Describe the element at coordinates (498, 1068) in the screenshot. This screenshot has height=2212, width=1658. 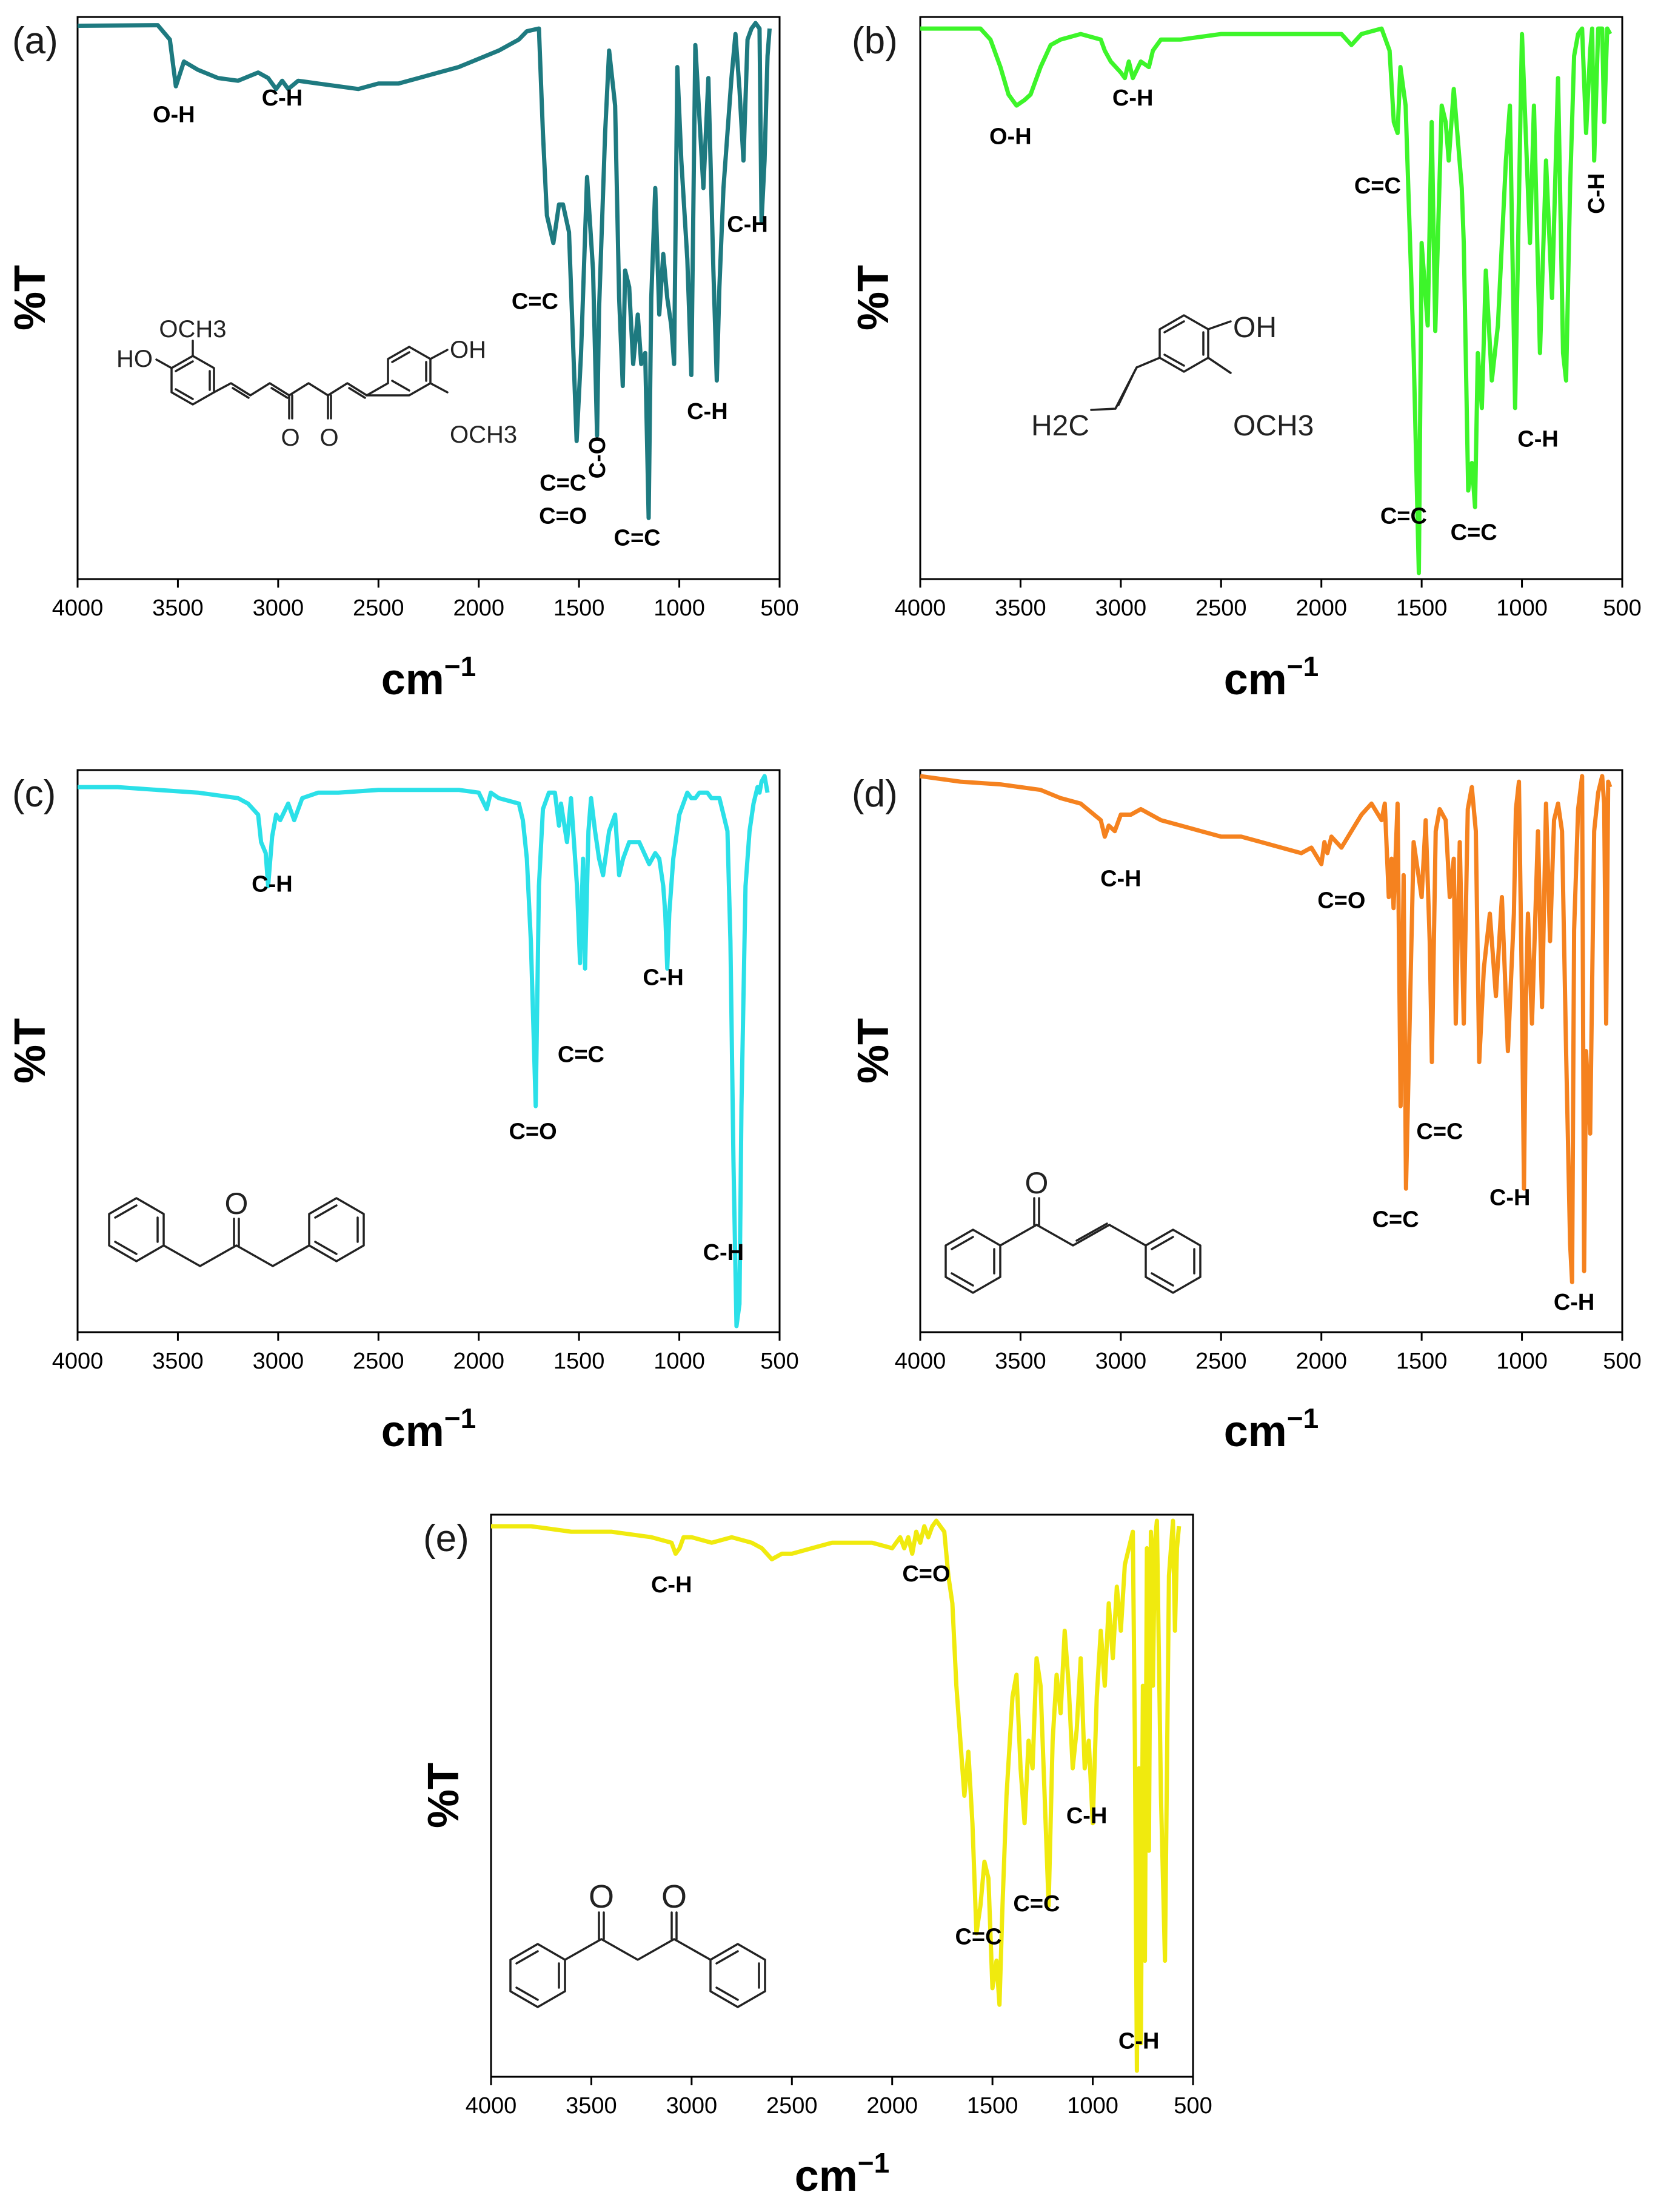
I see `peak-annotations: C-H C=O C=C C-H C-H` at that location.